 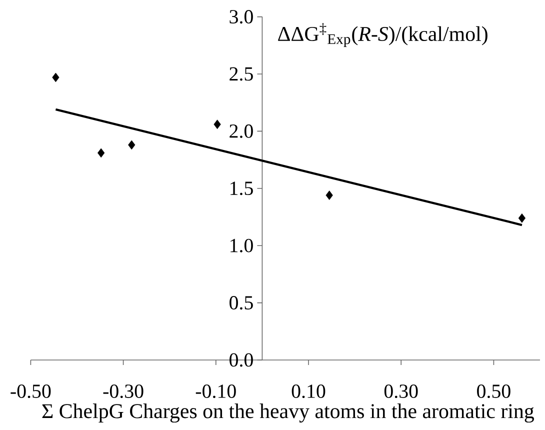 I want to click on x-tick-label: -0.30, so click(x=123, y=391).